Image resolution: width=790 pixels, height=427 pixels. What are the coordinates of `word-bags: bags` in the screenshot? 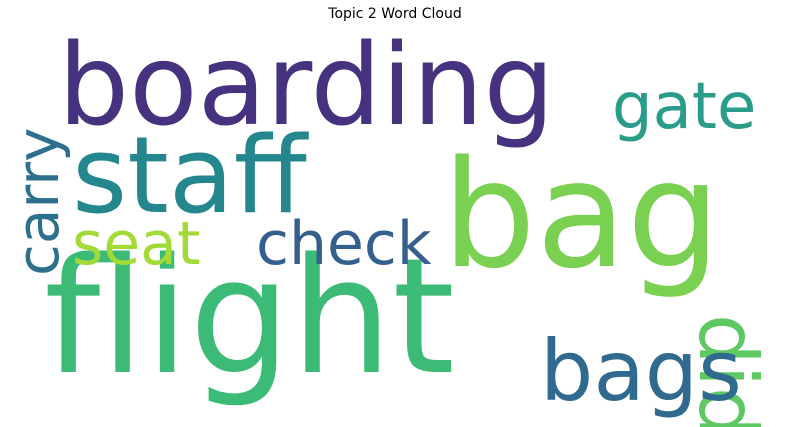 It's located at (641, 371).